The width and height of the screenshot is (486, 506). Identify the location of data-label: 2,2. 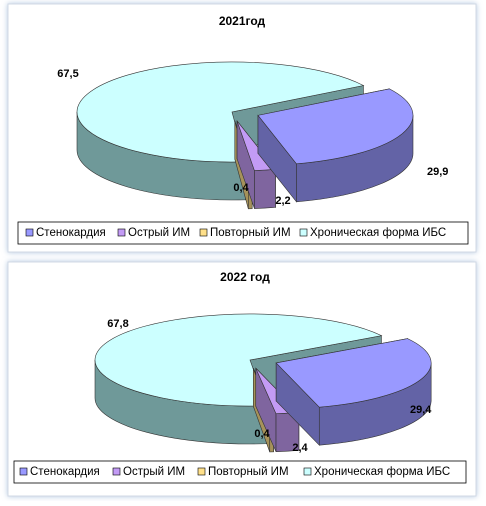
(282, 201).